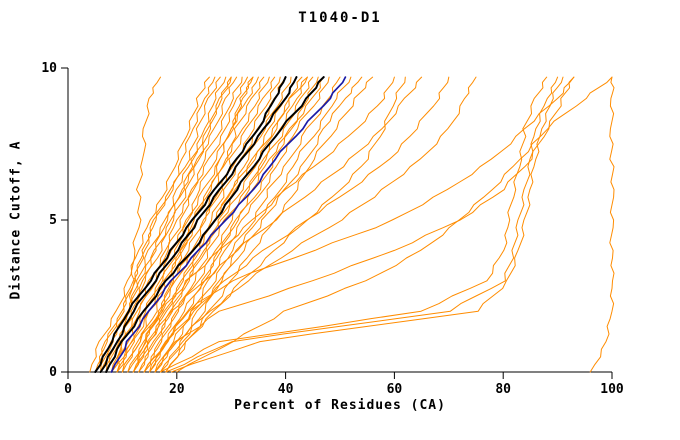  Describe the element at coordinates (395, 389) in the screenshot. I see `x-tick-label: 60` at that location.